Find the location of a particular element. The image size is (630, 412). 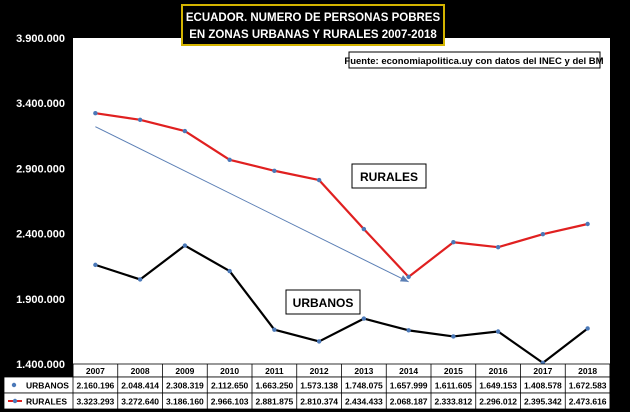

data-label-rurales-2008: 3.272.640 is located at coordinates (140, 402).